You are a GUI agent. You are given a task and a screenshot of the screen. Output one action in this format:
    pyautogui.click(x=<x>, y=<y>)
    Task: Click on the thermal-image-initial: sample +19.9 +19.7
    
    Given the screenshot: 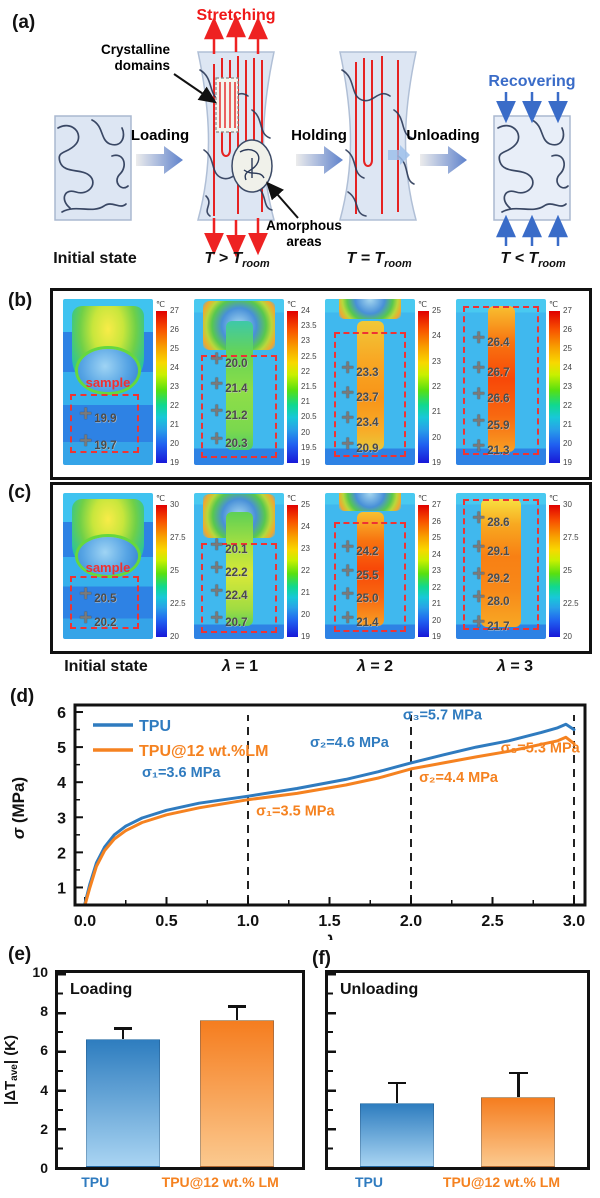 What is the action you would take?
    pyautogui.click(x=108, y=382)
    